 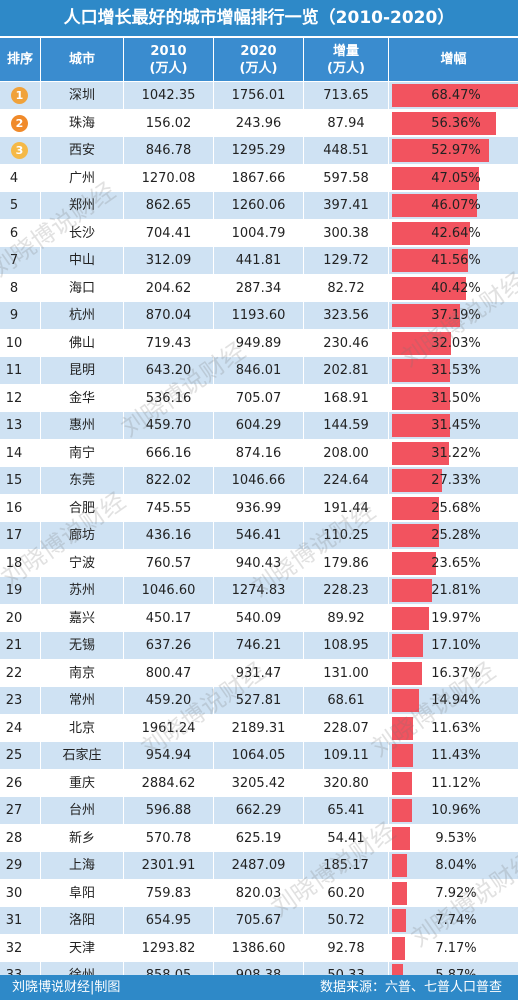 What do you see at coordinates (81, 920) in the screenshot?
I see `city-cell: 洛阳` at bounding box center [81, 920].